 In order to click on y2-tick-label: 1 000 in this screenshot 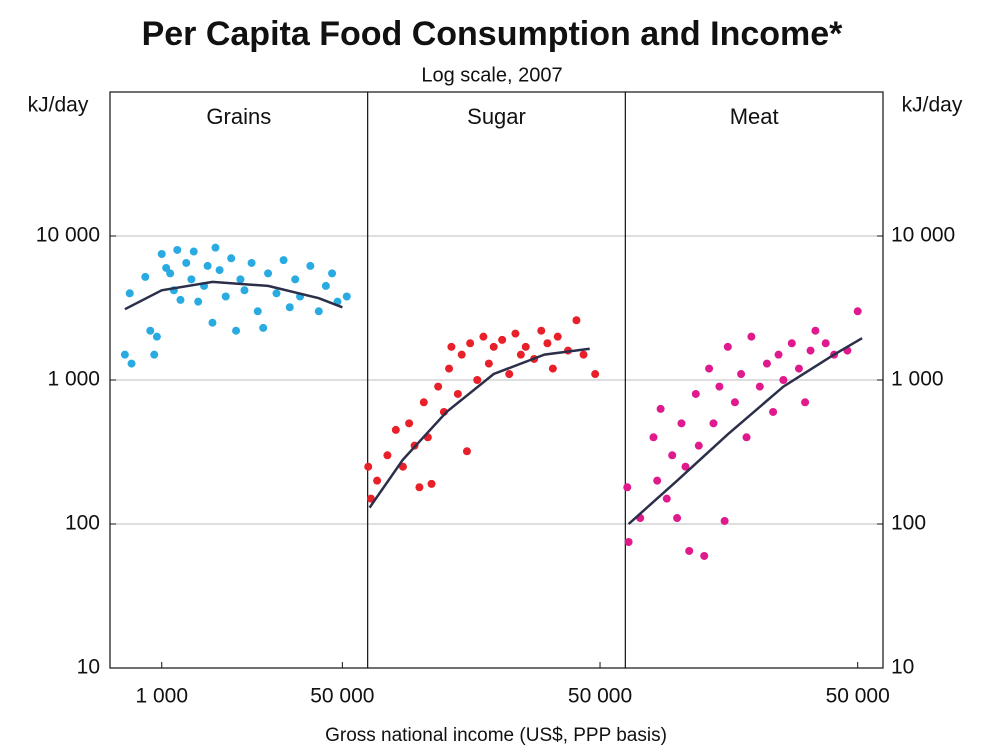, I will do `click(917, 379)`.